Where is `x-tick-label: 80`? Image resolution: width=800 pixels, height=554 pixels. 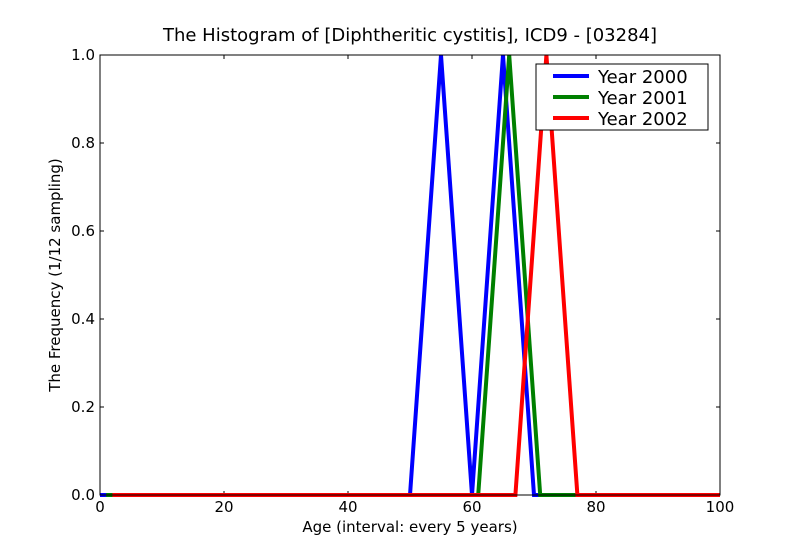
x-tick-label: 80 is located at coordinates (595, 507).